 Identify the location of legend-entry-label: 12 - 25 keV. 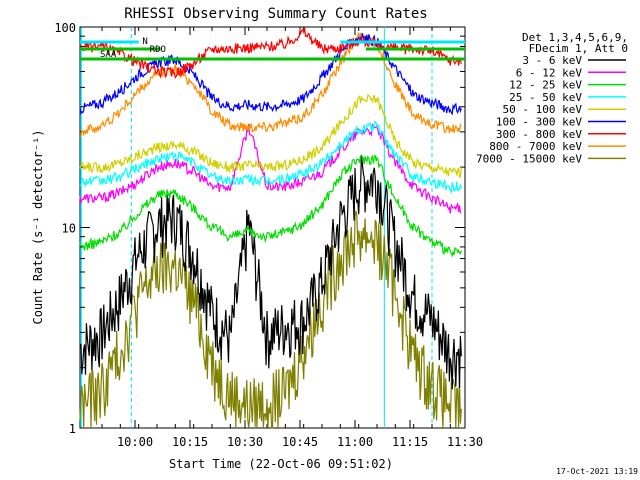
(545, 85).